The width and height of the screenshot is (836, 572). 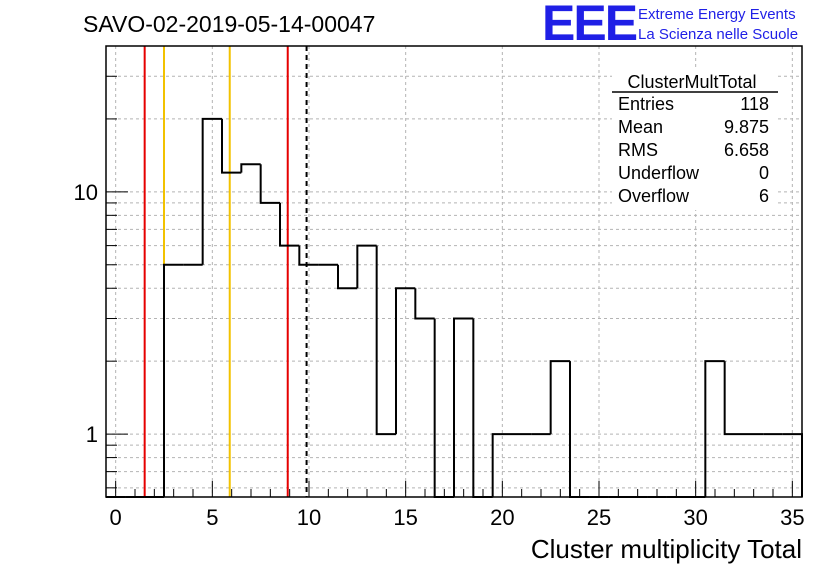 What do you see at coordinates (717, 14) in the screenshot?
I see `logo-line-1: Extreme Energy Events` at bounding box center [717, 14].